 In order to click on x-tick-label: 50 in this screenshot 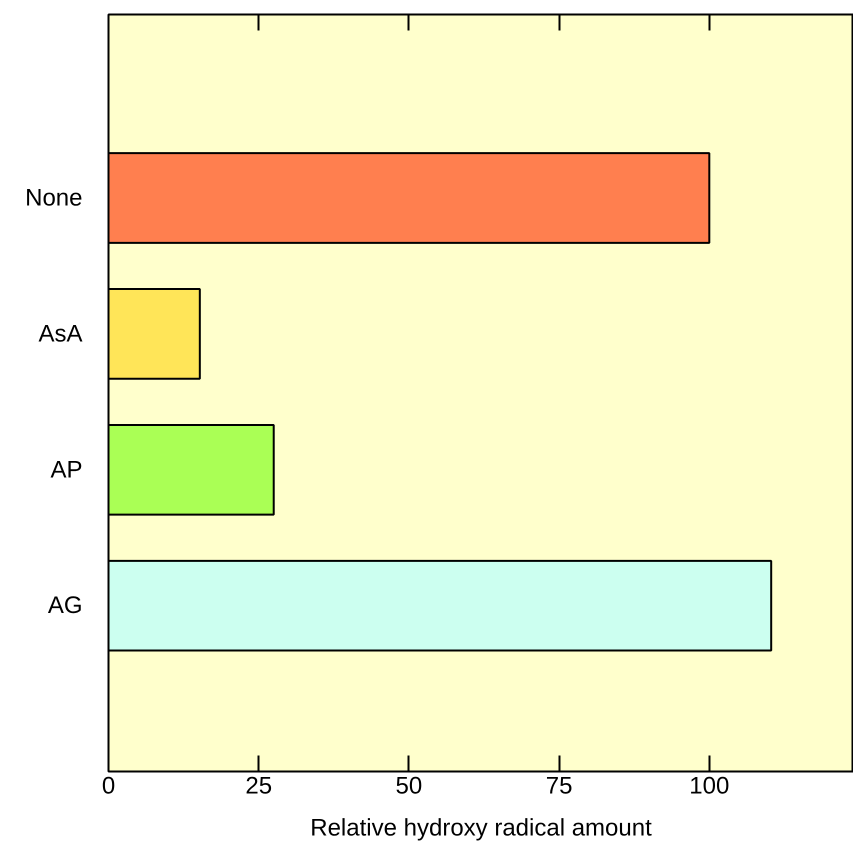, I will do `click(409, 786)`.